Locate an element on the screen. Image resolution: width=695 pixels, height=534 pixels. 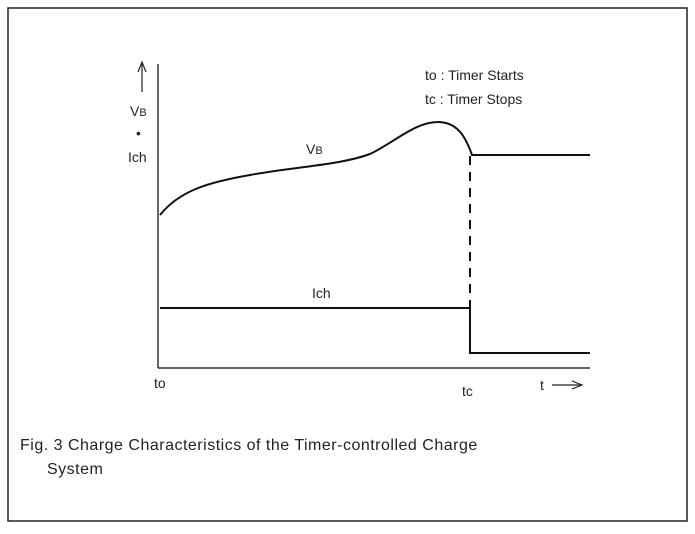
y-label-v: VB is located at coordinates (138, 111).